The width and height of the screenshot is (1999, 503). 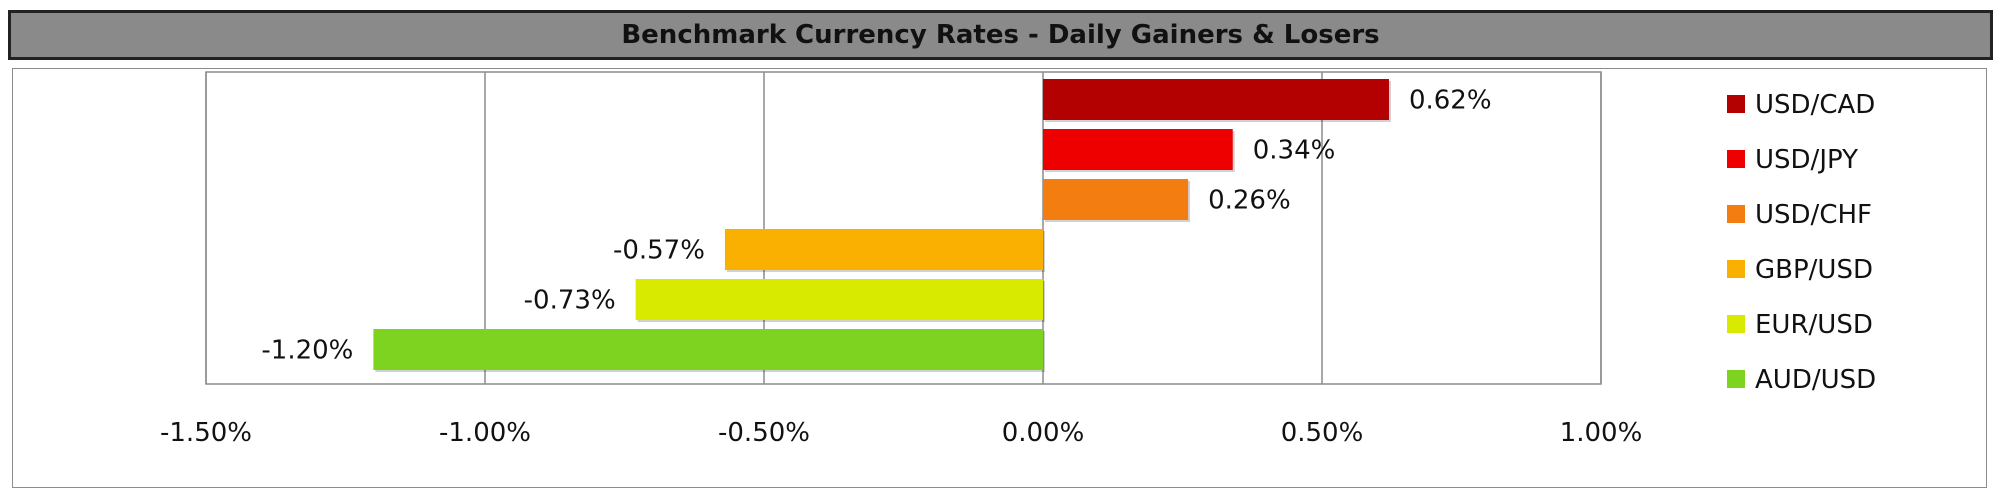 I want to click on x-tick-label: -1.00%, so click(x=485, y=433).